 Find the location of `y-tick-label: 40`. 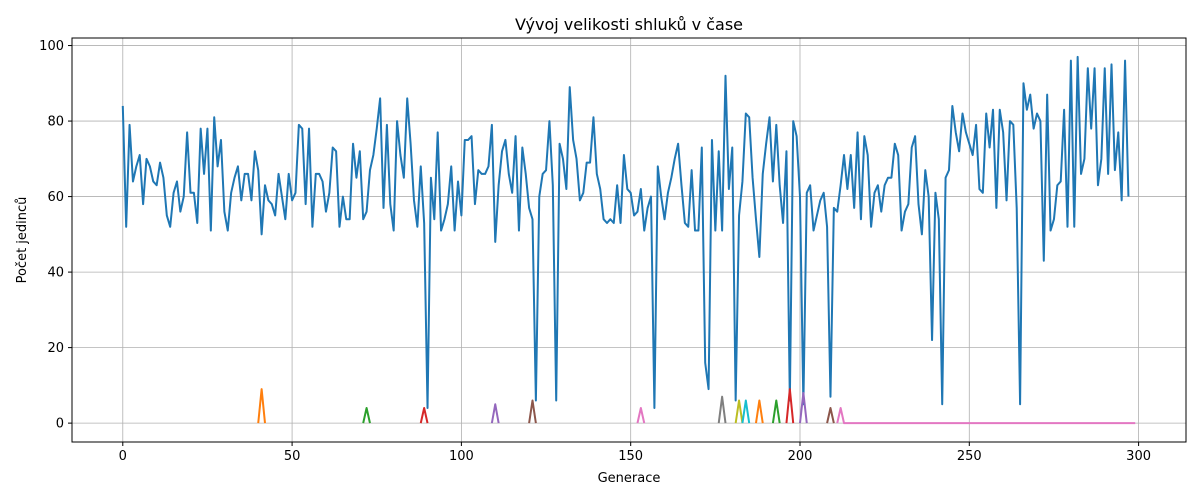

y-tick-label: 40 is located at coordinates (55, 273).